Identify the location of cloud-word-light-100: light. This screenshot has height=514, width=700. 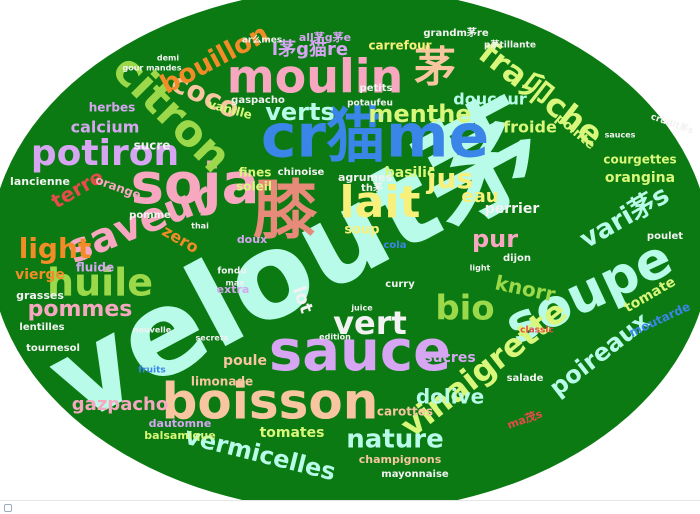
(480, 268).